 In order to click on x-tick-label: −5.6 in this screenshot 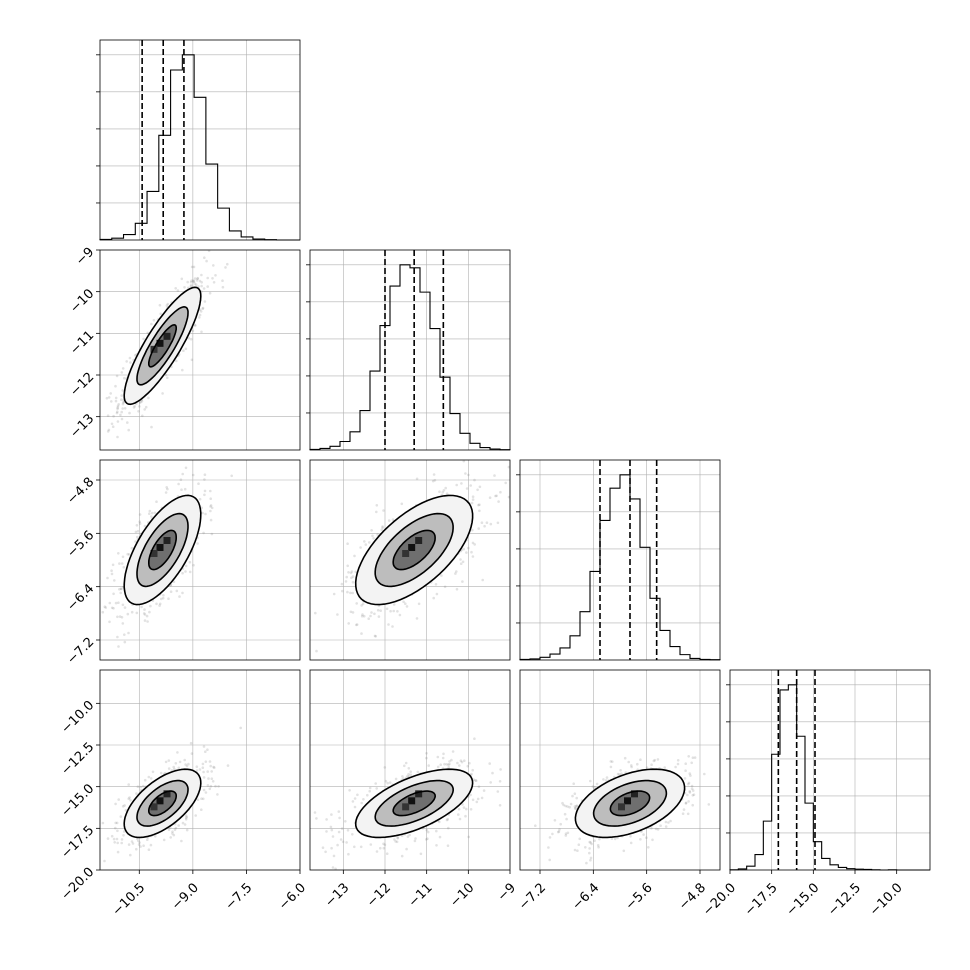, I will do `click(639, 896)`.